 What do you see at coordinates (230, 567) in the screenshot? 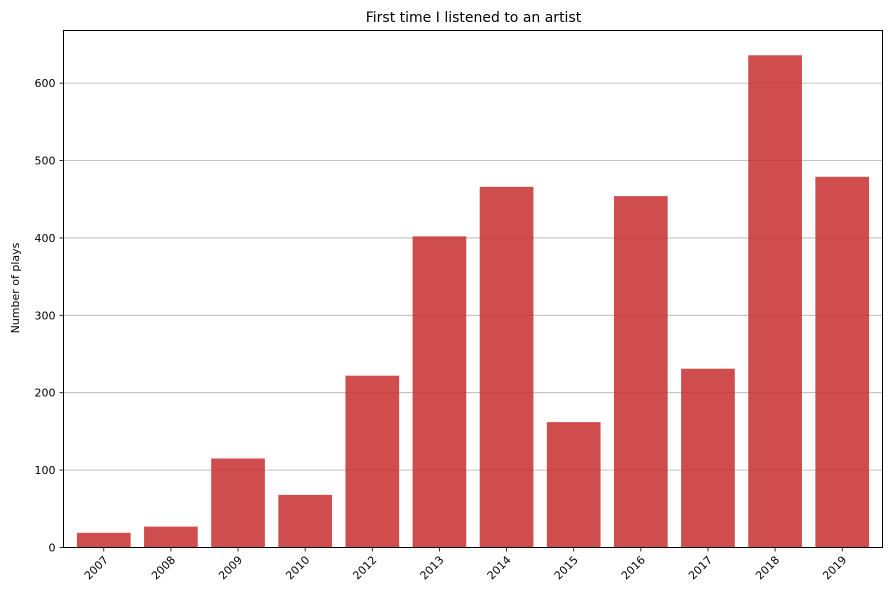
I see `x-tick-label: 2009` at bounding box center [230, 567].